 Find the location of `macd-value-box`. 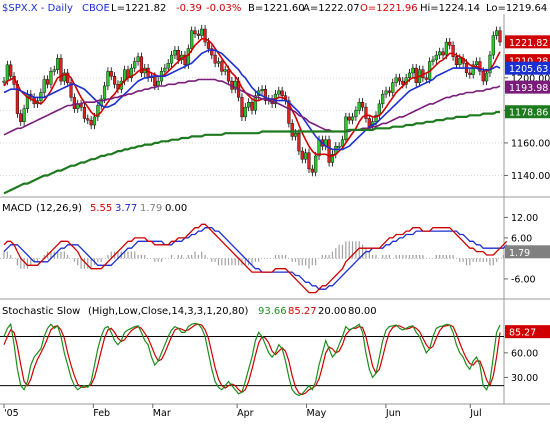

macd-value-box is located at coordinates (527, 252).